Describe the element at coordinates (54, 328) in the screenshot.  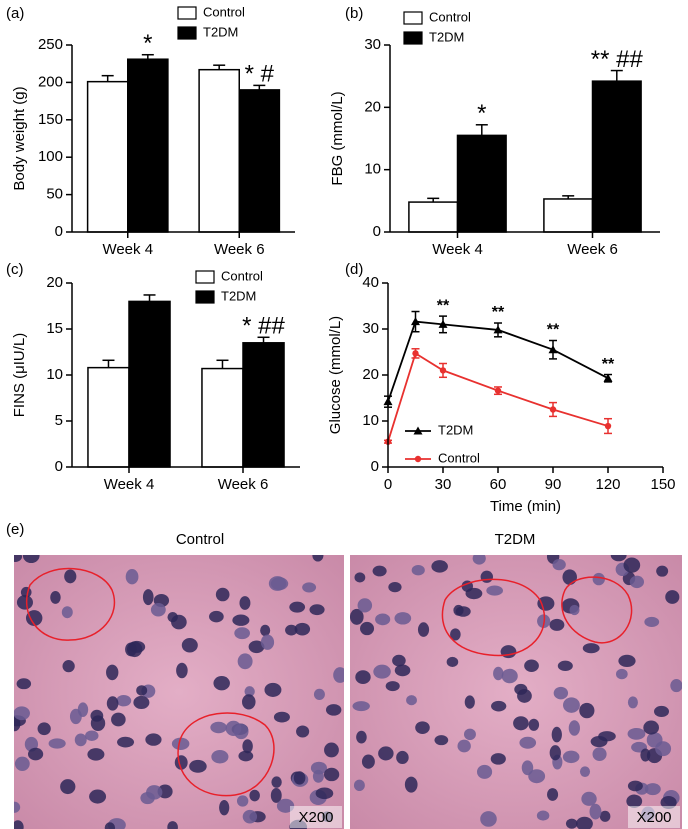
I see `y-tick-label: 15` at that location.